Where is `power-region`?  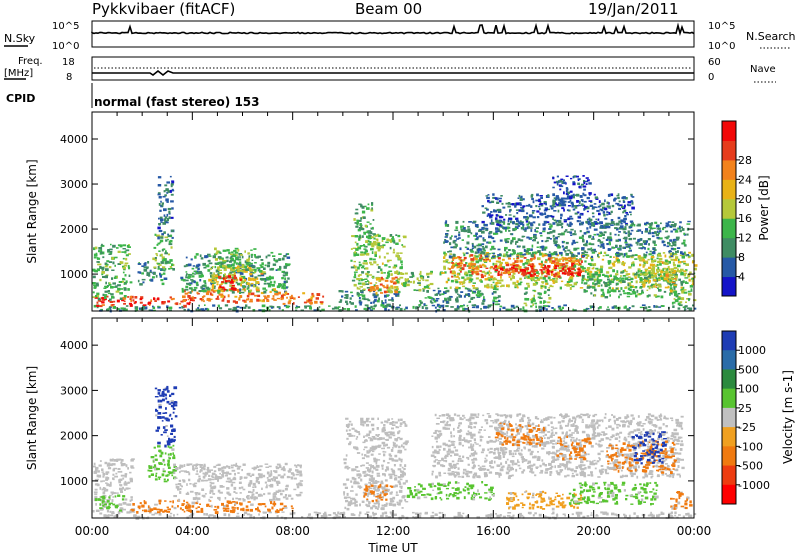 power-region is located at coordinates (112, 272).